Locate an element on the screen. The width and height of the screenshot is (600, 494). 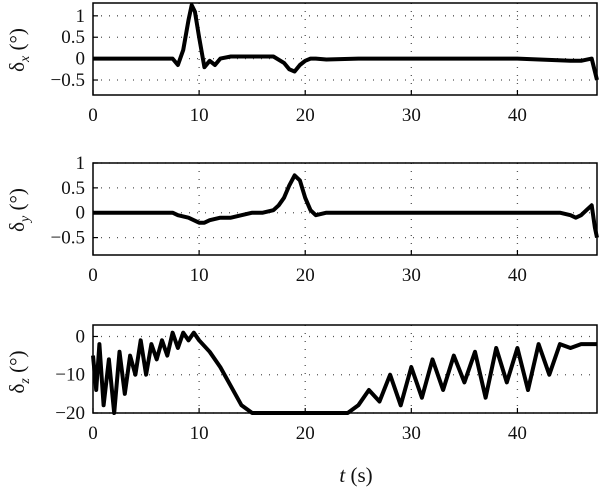
delta-y-y-tick-label: 0.5 is located at coordinates (73, 188).